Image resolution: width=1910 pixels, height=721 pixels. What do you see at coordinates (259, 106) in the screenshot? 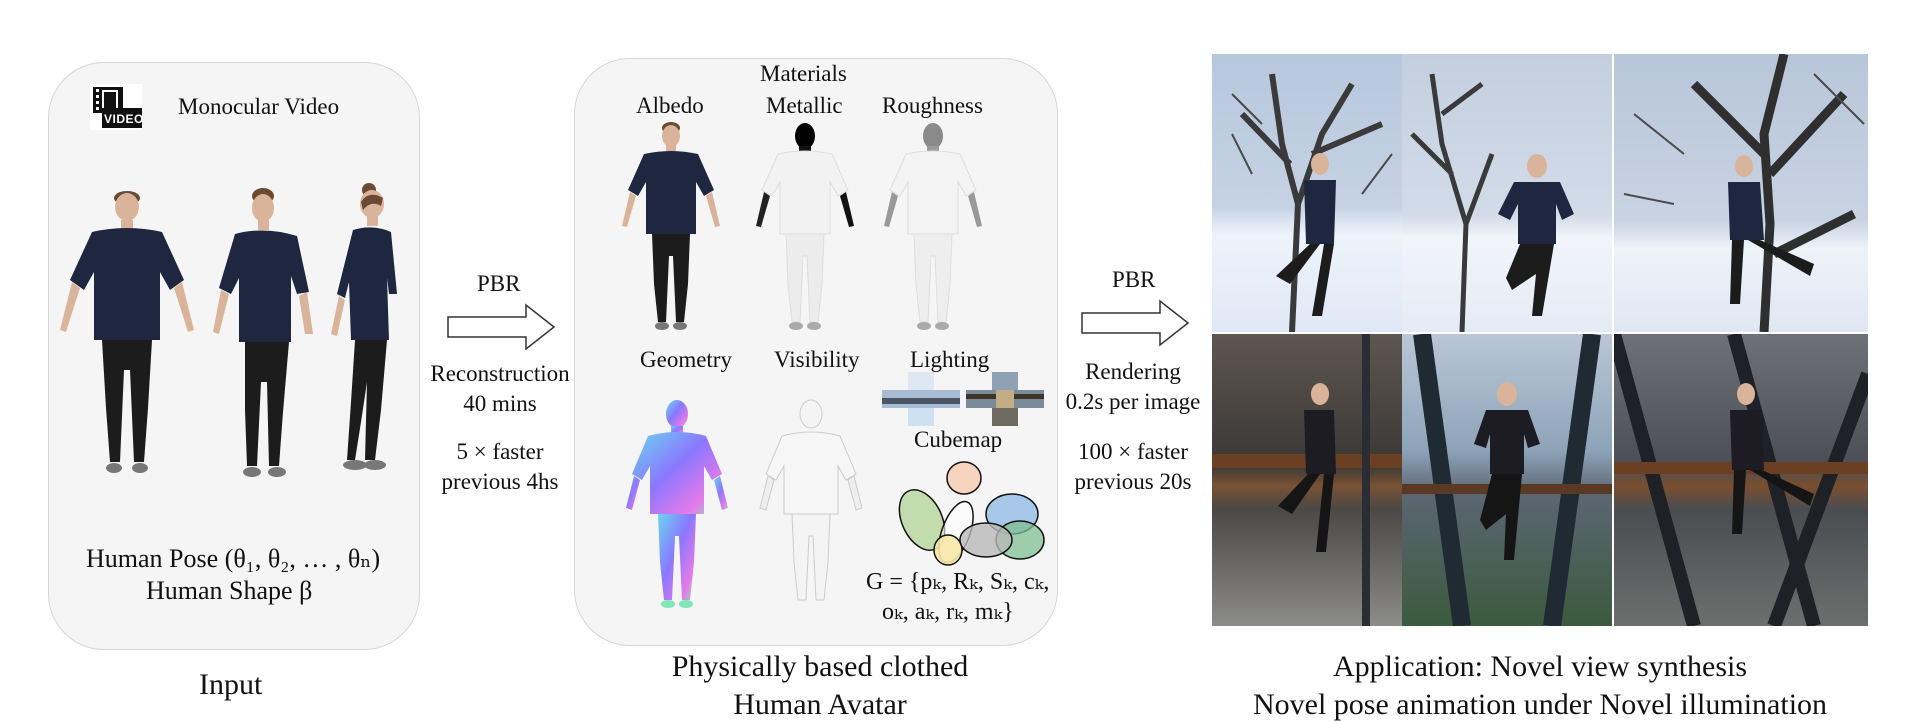
I see `input-title: Monocular Video` at bounding box center [259, 106].